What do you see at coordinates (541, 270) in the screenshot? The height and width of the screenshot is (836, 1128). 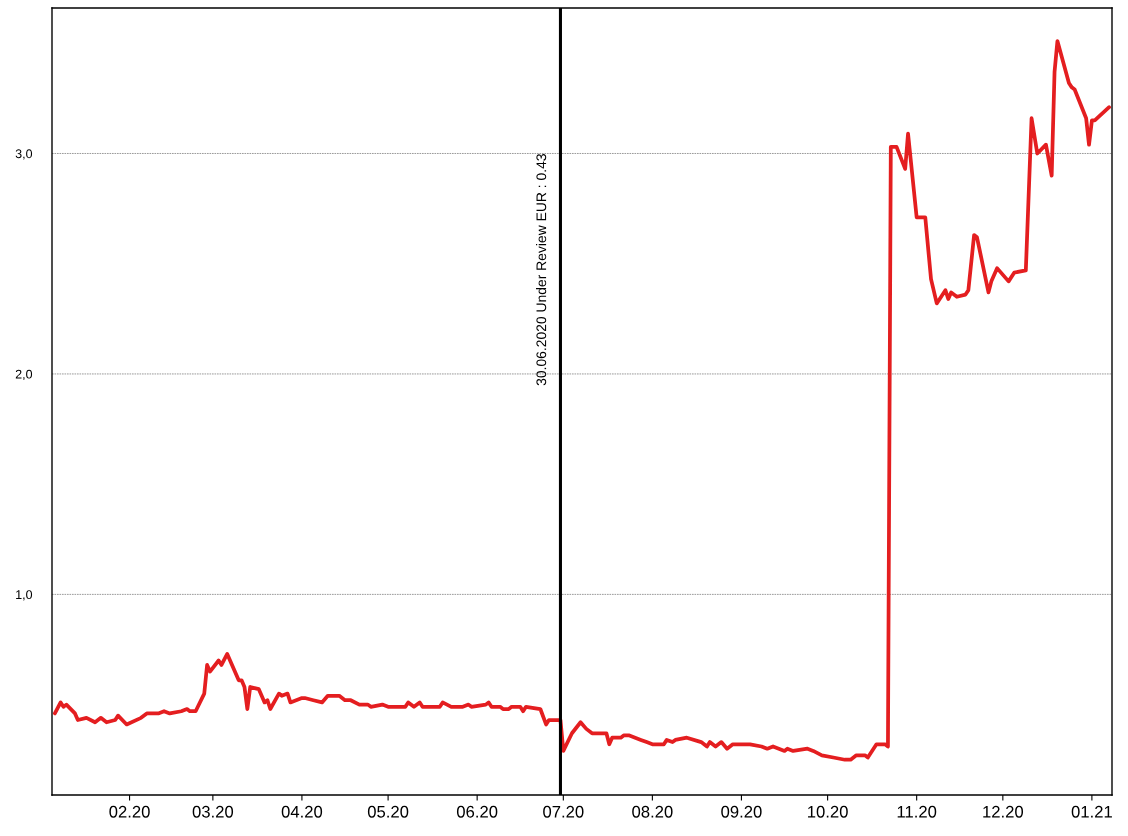 I see `ref-line-label: 30.06.2020 Under Review EUR : 0.43` at bounding box center [541, 270].